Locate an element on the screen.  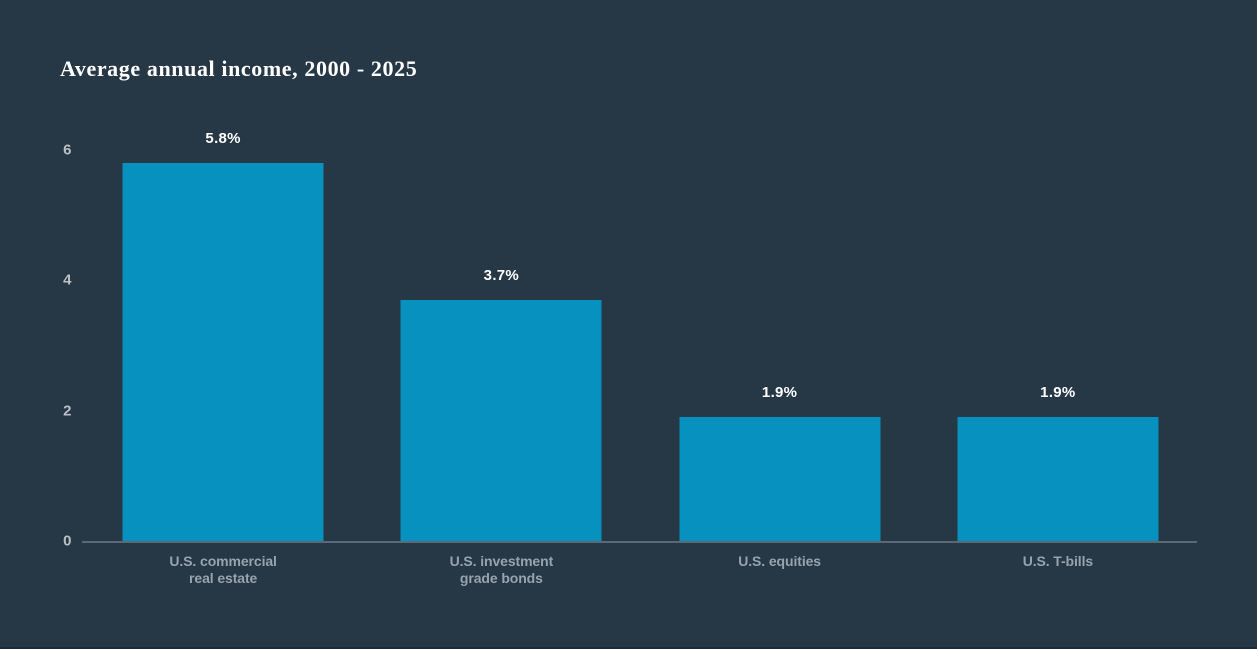
category-label: U.S. equities is located at coordinates (779, 561).